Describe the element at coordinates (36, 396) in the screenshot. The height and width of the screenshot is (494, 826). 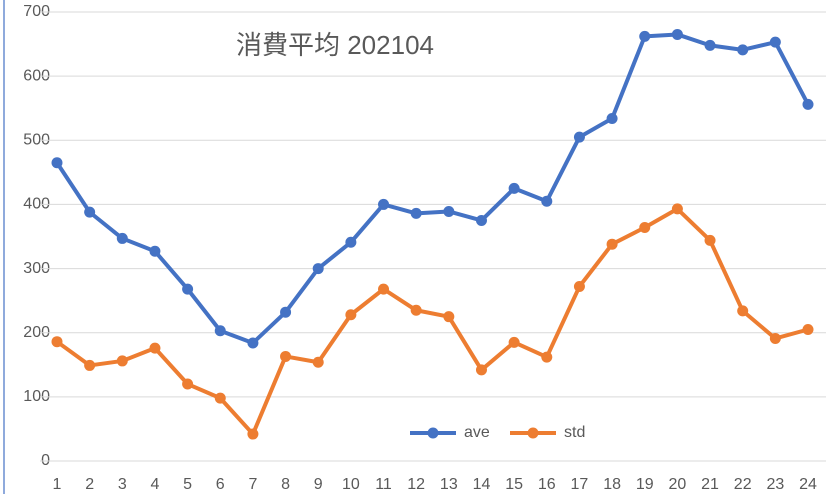
I see `y-tick-label: 100` at that location.